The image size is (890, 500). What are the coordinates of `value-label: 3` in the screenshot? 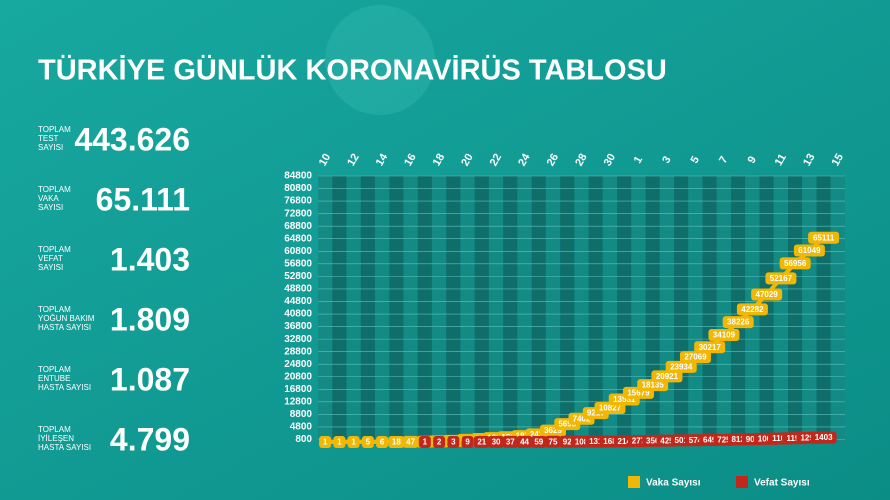 It's located at (453, 442).